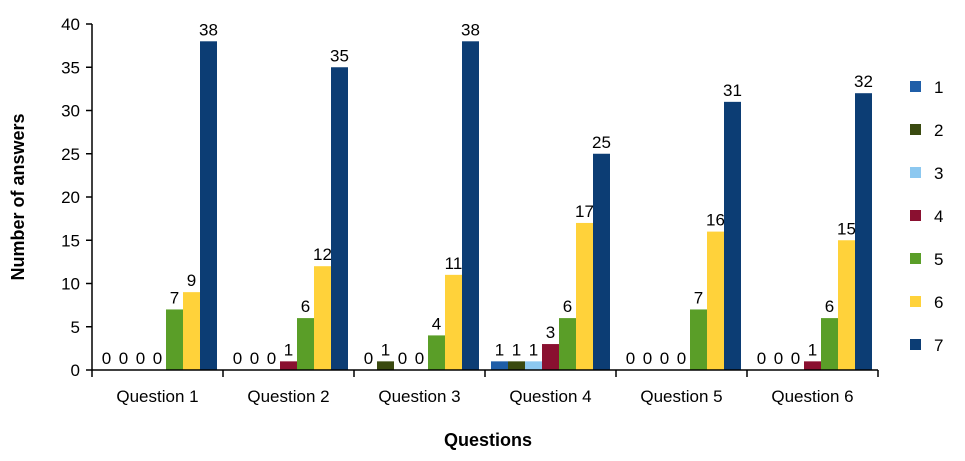  What do you see at coordinates (550, 396) in the screenshot?
I see `category-label: Question 4` at bounding box center [550, 396].